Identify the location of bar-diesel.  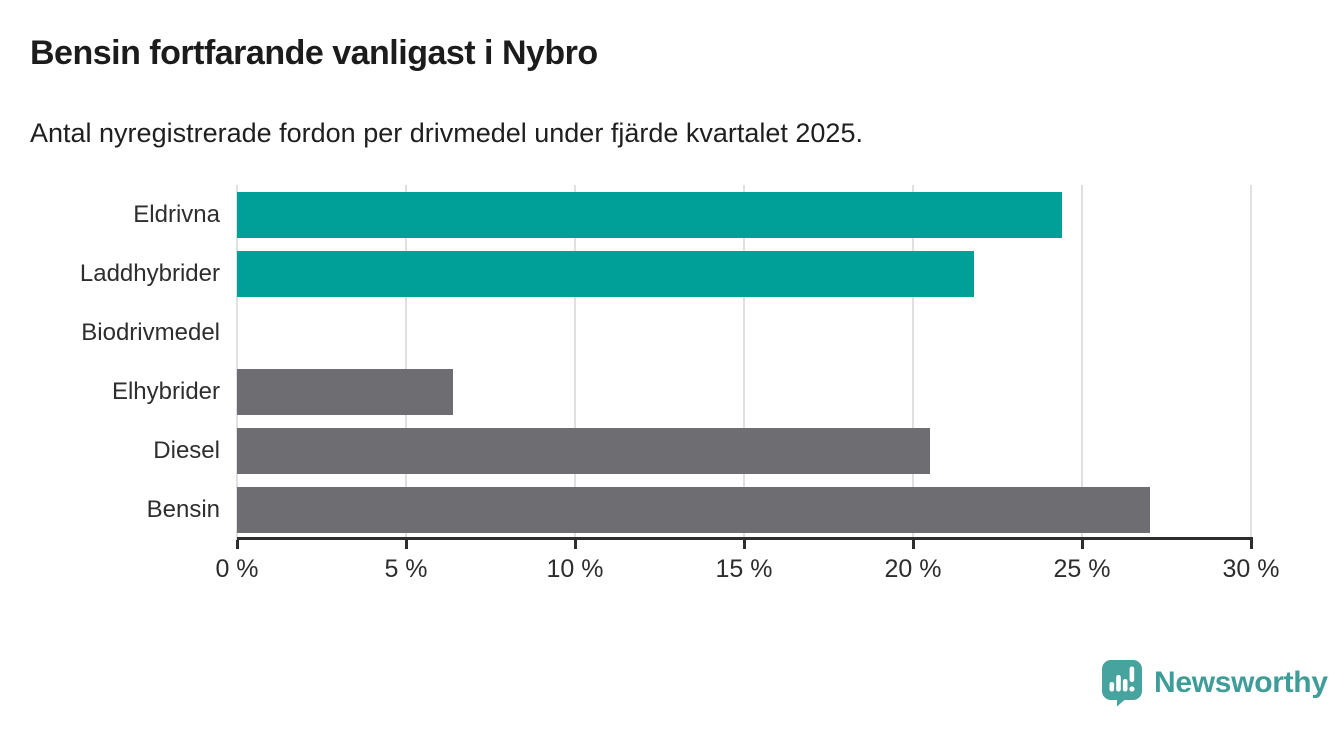
(583, 451).